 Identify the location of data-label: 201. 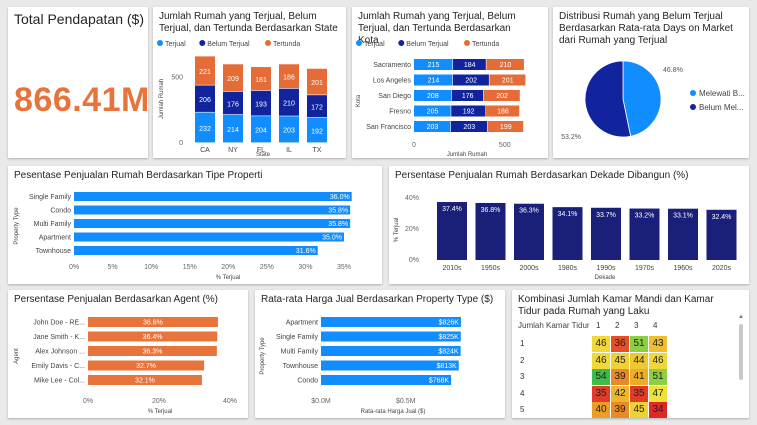
(317, 83).